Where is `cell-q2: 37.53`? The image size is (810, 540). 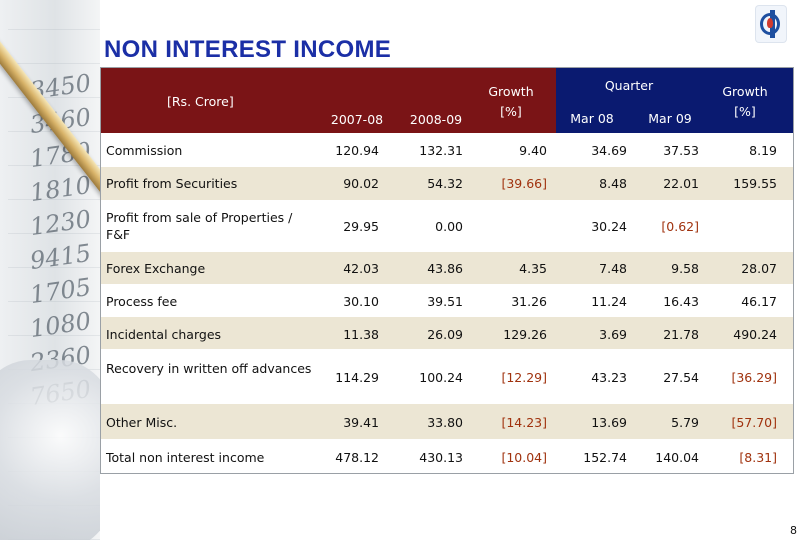
cell-q2: 37.53 is located at coordinates (681, 150).